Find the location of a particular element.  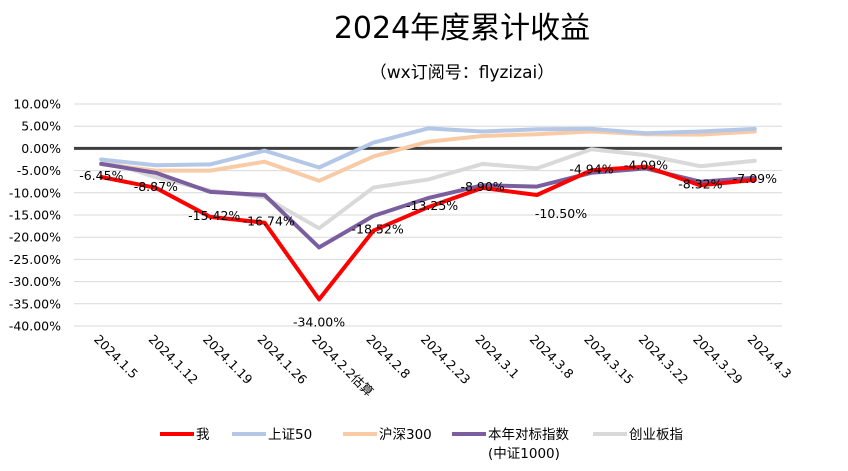

y-tick-label: -20.00% is located at coordinates (35, 237).